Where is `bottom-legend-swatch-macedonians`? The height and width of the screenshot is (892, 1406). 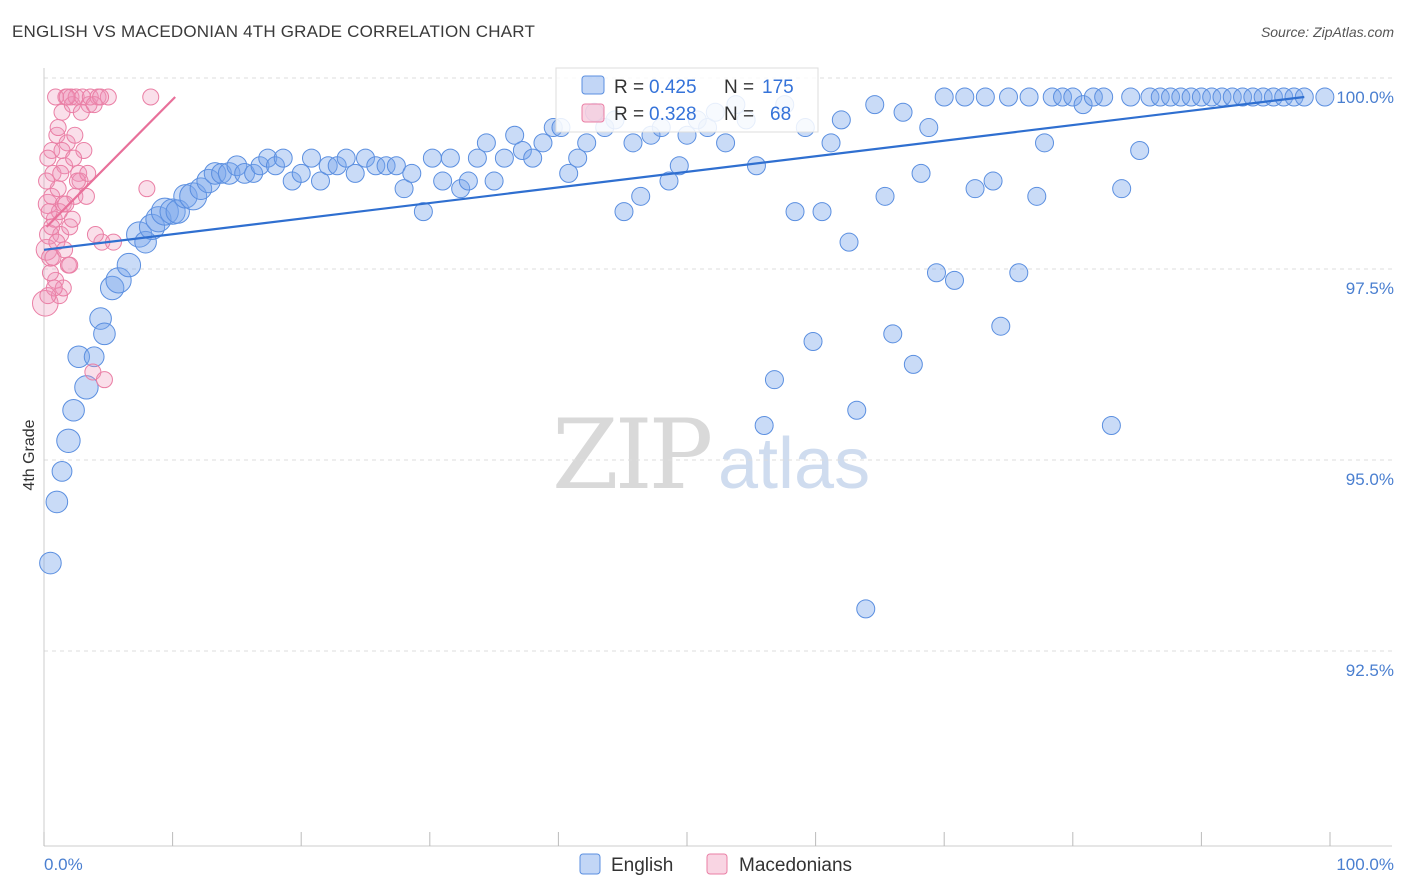 bottom-legend-swatch-macedonians is located at coordinates (717, 864).